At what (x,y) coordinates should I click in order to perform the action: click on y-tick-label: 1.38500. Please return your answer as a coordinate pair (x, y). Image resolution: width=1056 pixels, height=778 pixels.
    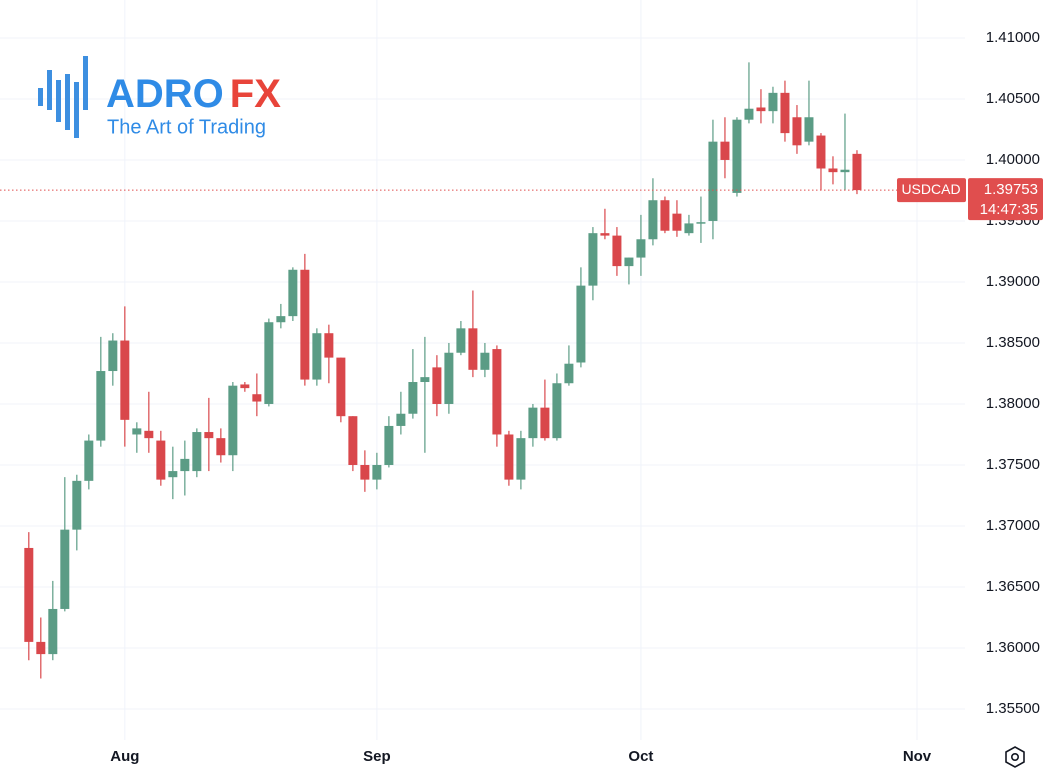
    Looking at the image, I should click on (1013, 342).